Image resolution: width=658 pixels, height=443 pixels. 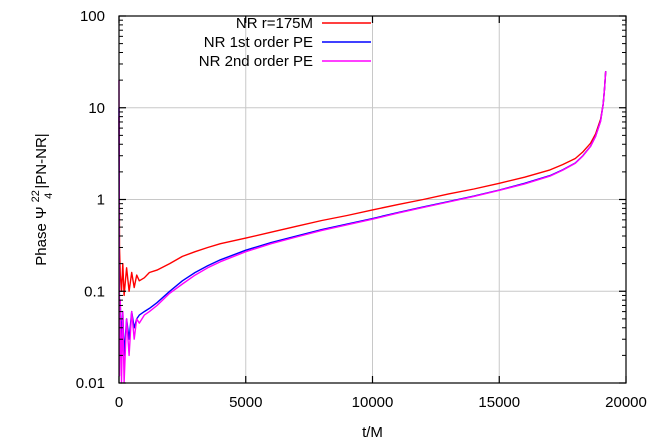 What do you see at coordinates (96, 108) in the screenshot?
I see `y-tick-label: 10` at bounding box center [96, 108].